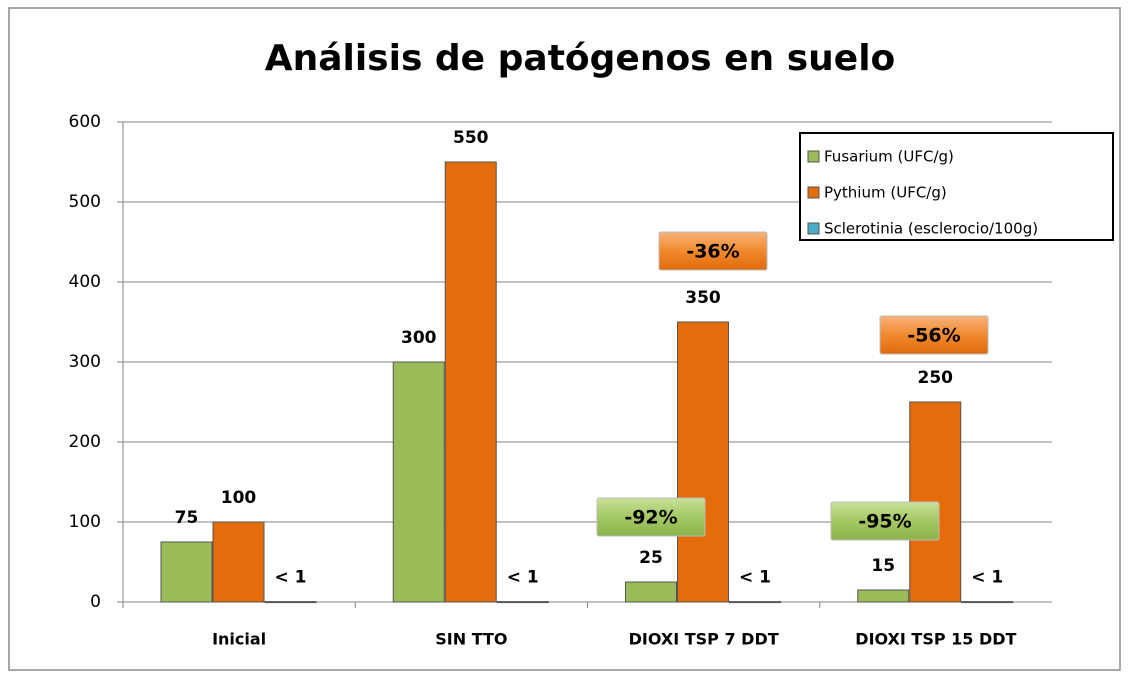 The image size is (1131, 681). I want to click on x-tick-label: Inicial, so click(239, 639).